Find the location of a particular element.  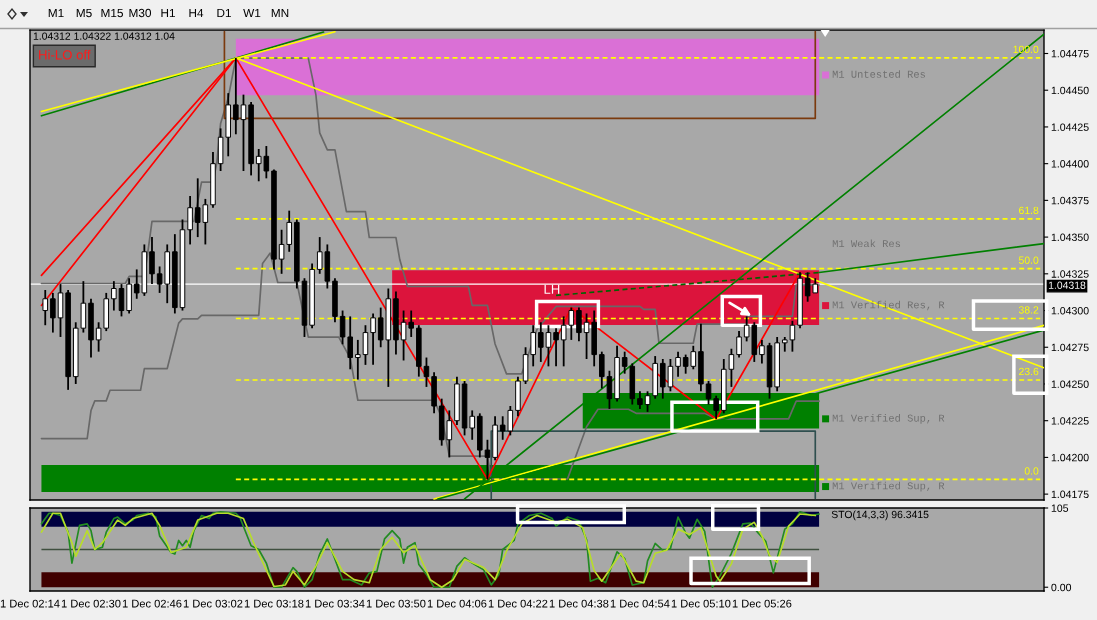

y-tick-label: 1.04300 is located at coordinates (1070, 310).